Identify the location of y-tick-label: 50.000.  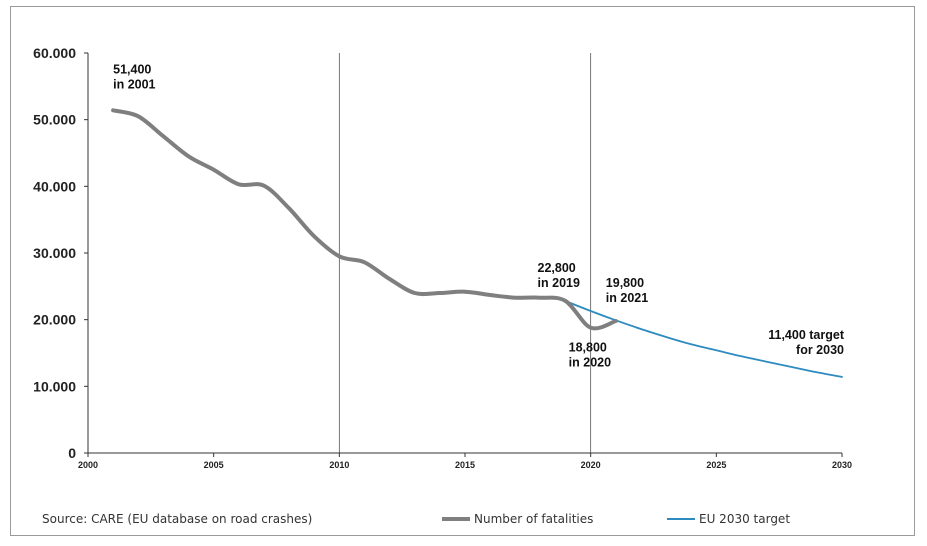
(54, 120).